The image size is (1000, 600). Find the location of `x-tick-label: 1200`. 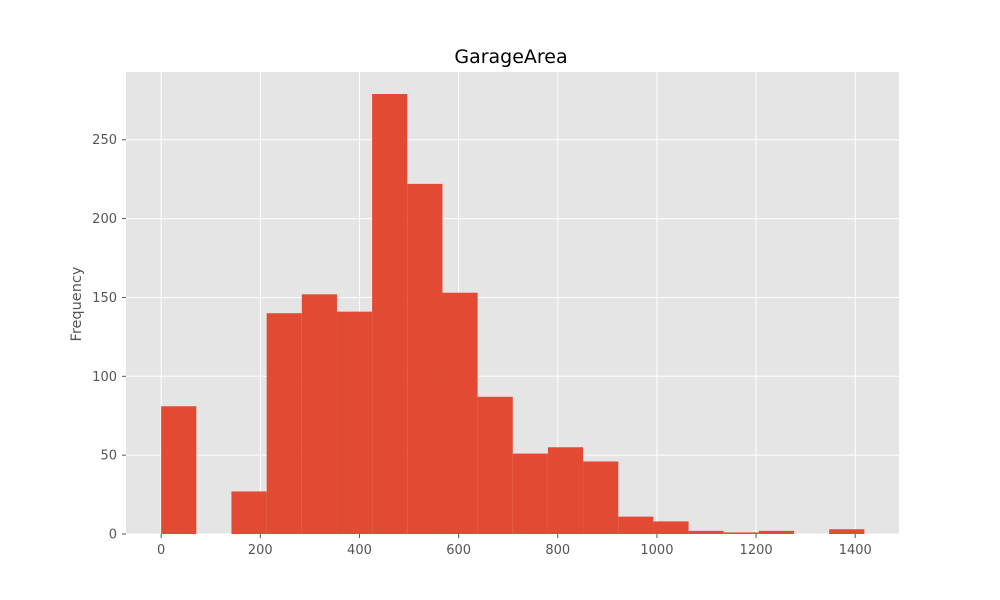

x-tick-label: 1200 is located at coordinates (756, 550).